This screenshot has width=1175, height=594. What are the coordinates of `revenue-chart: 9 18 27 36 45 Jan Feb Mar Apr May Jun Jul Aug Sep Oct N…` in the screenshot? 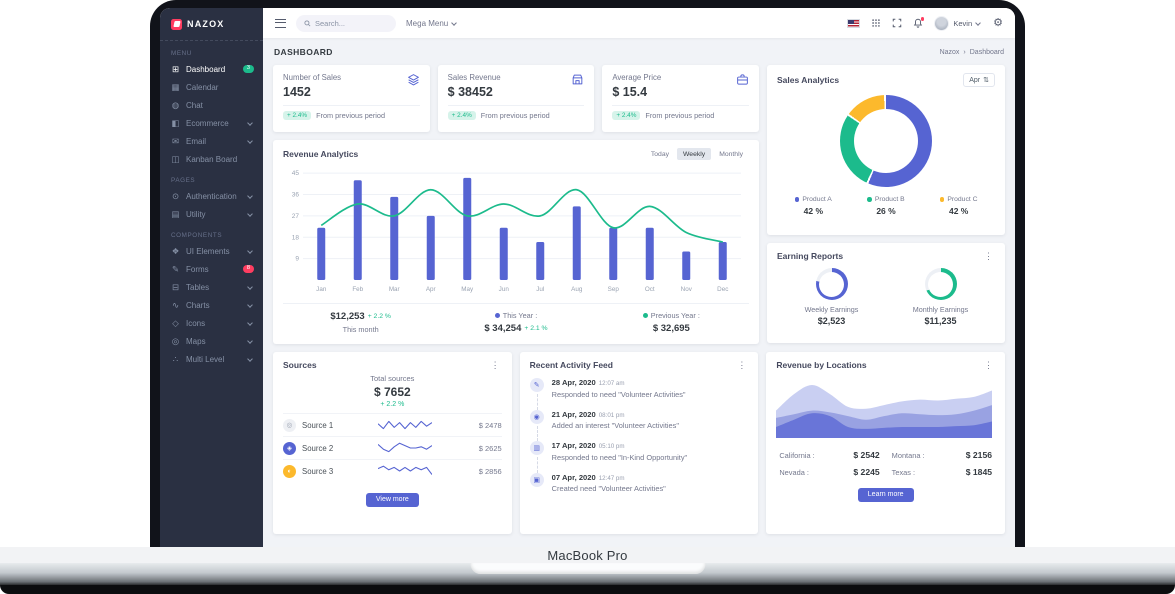 It's located at (516, 229).